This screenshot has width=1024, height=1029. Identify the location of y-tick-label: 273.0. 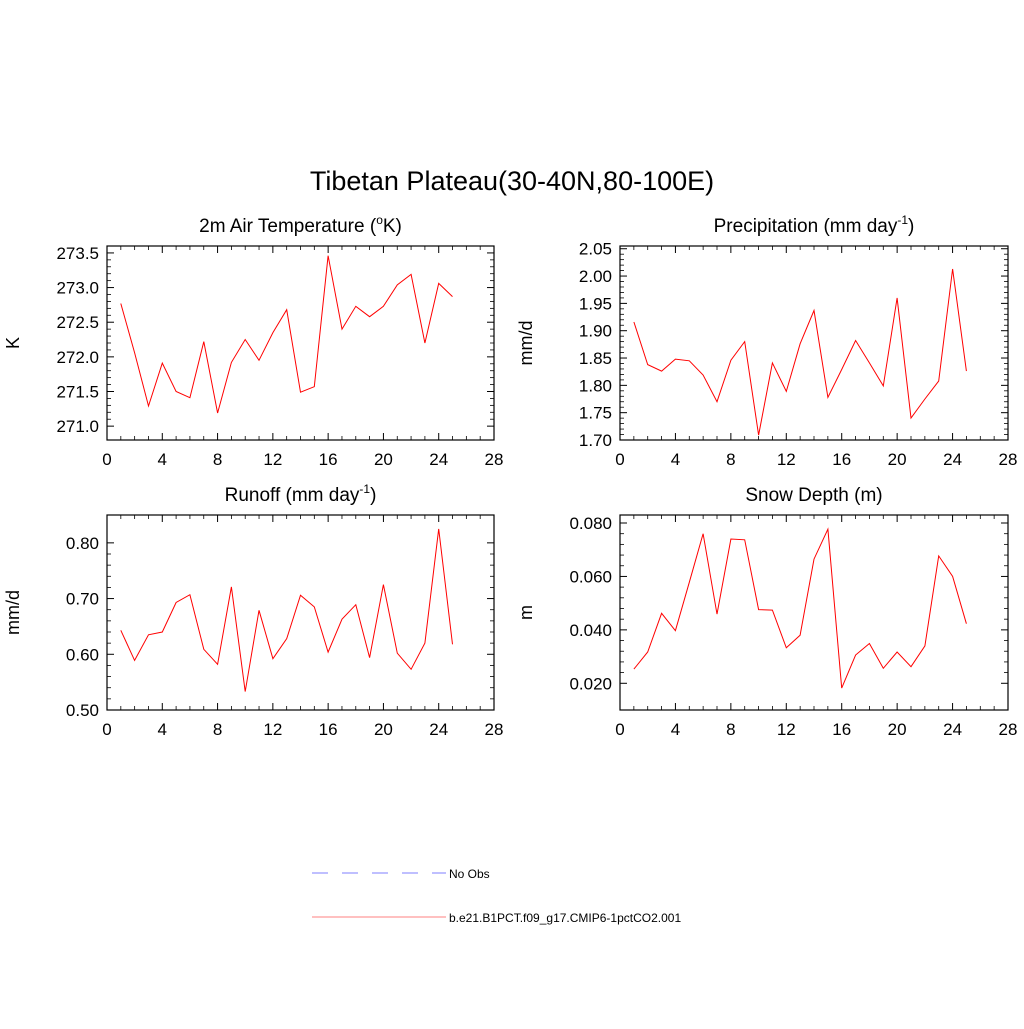
(77, 288).